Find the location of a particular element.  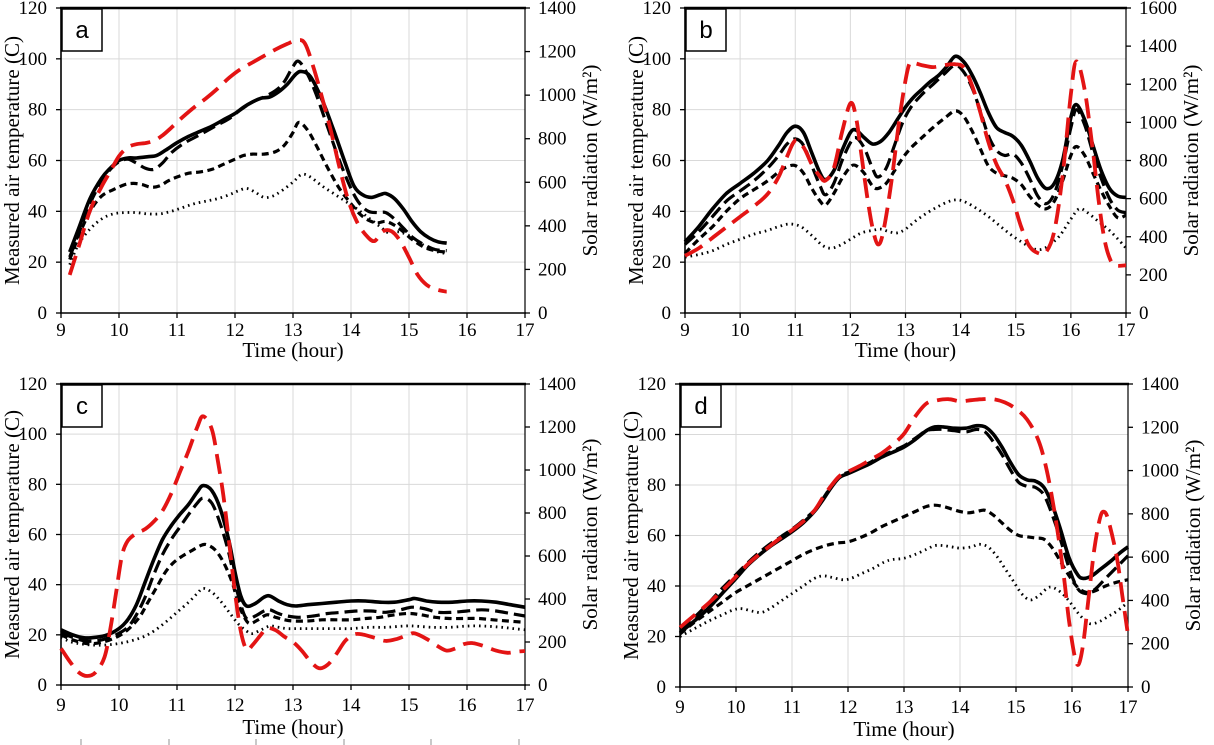

panel-label: a is located at coordinates (82, 30).